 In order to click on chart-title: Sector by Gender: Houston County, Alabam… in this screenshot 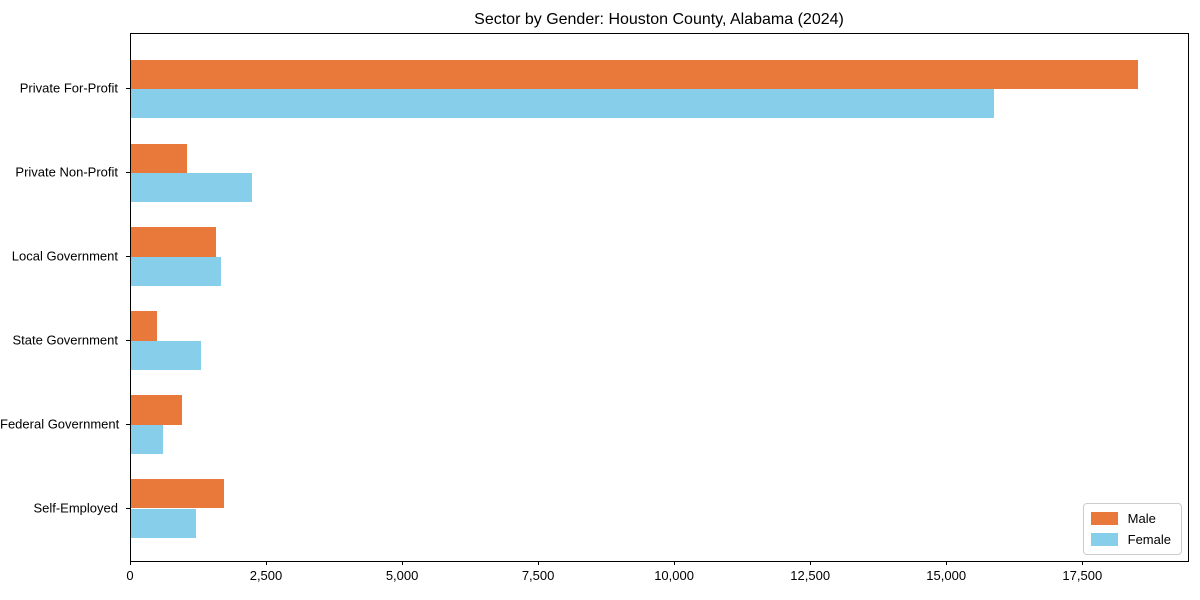, I will do `click(659, 19)`.